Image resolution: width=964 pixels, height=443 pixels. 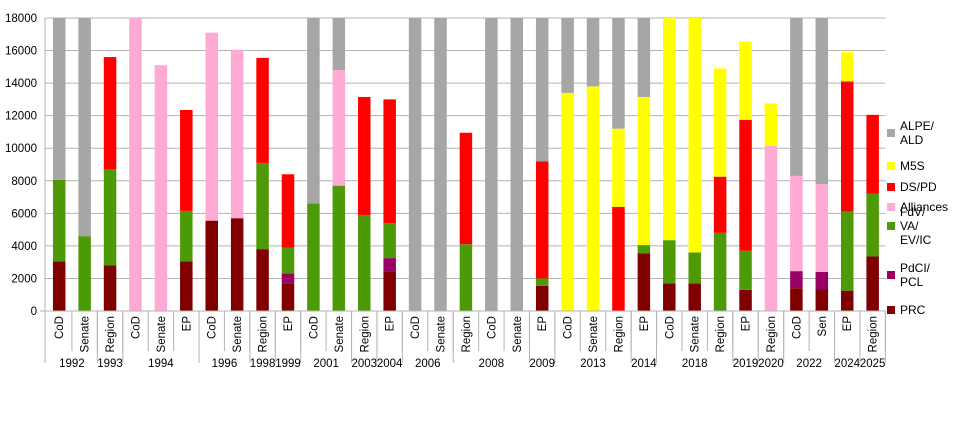 What do you see at coordinates (593, 364) in the screenshot?
I see `year-group-label: 2013` at bounding box center [593, 364].